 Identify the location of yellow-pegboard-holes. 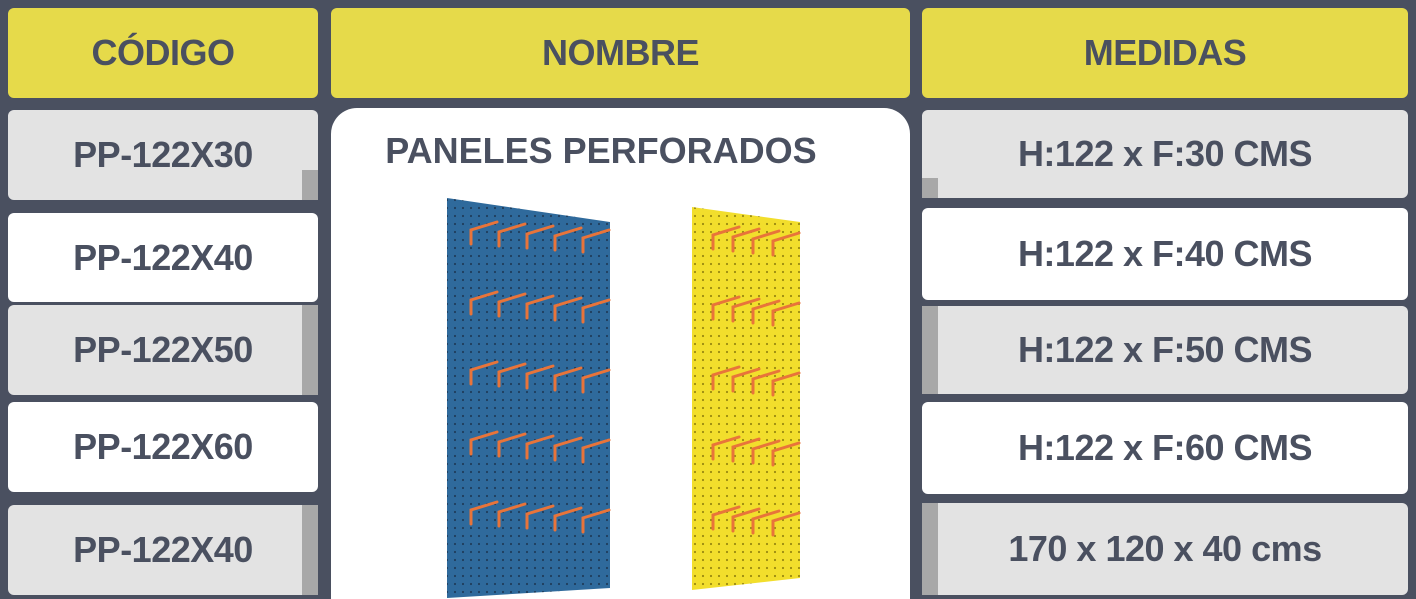
(746, 398).